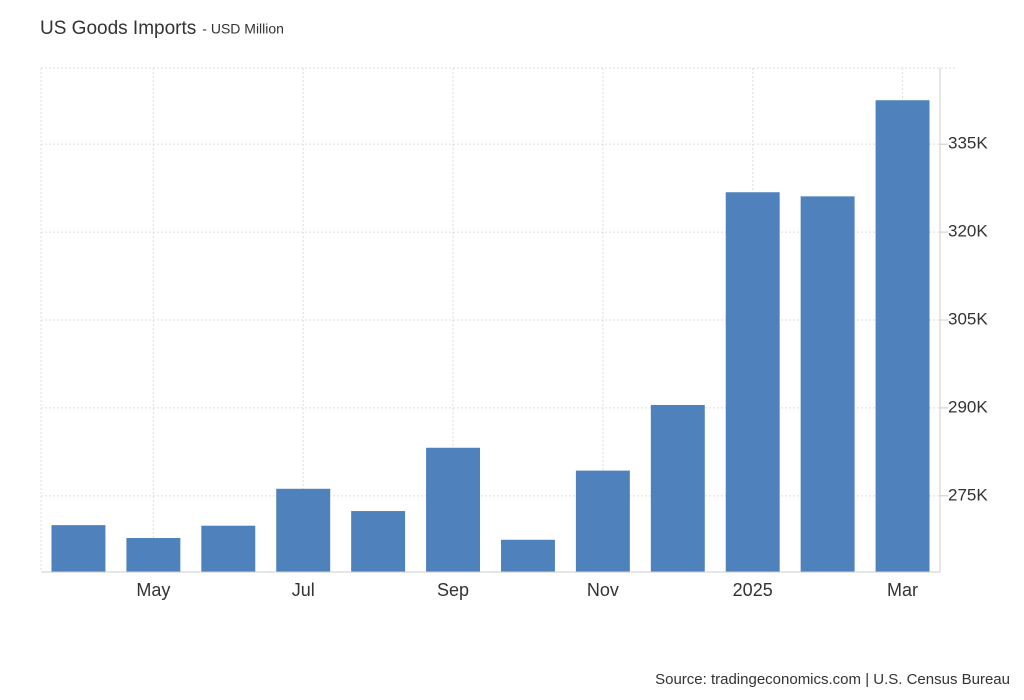 The image size is (1024, 700). I want to click on x-tick-label: 2025, so click(753, 590).